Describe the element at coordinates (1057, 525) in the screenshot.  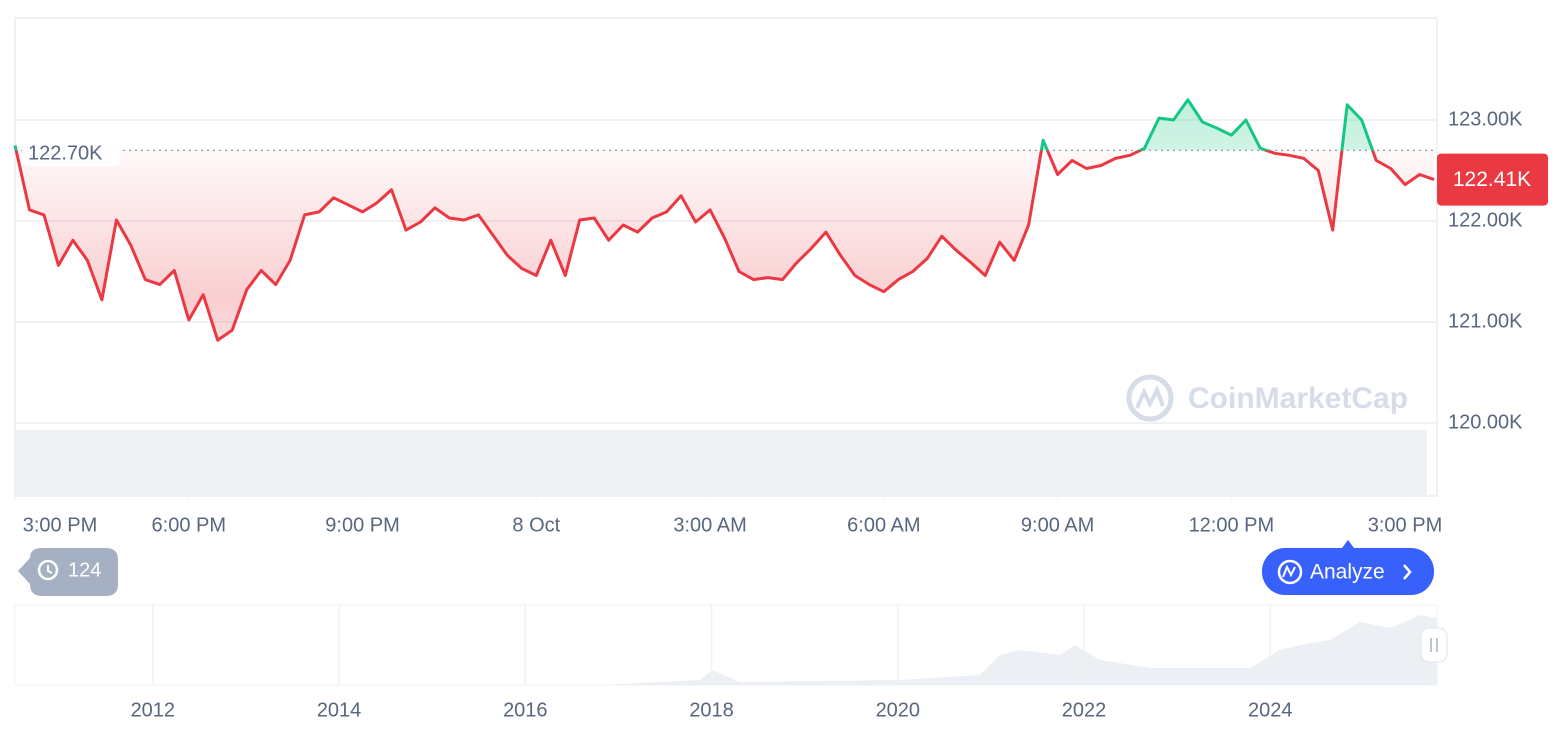
I see `x-tick-label: 9:00 AM` at that location.